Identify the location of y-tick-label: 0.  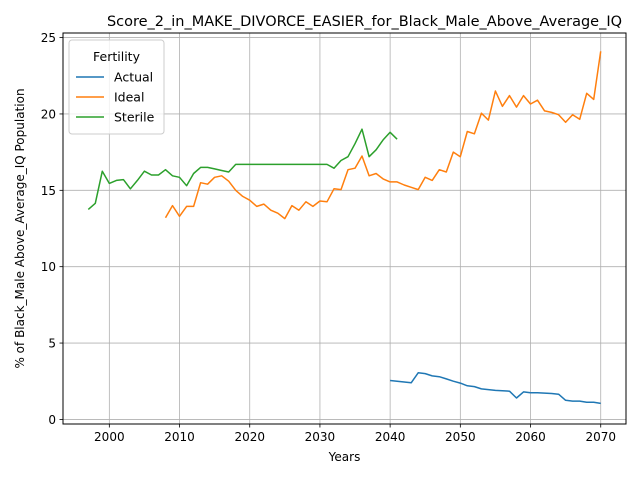
(52, 420).